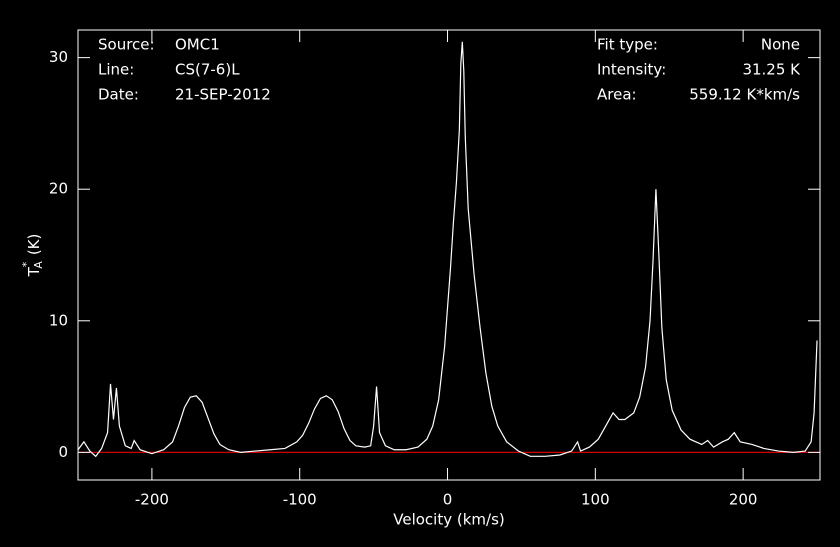 The width and height of the screenshot is (840, 547). I want to click on info-value: 31.25 K, so click(771, 70).